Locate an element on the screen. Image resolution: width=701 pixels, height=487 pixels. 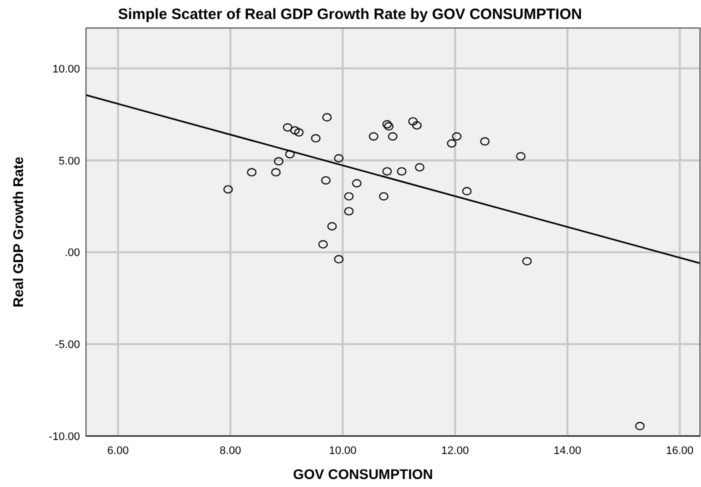
y-tick-label: .00 is located at coordinates (72, 253).